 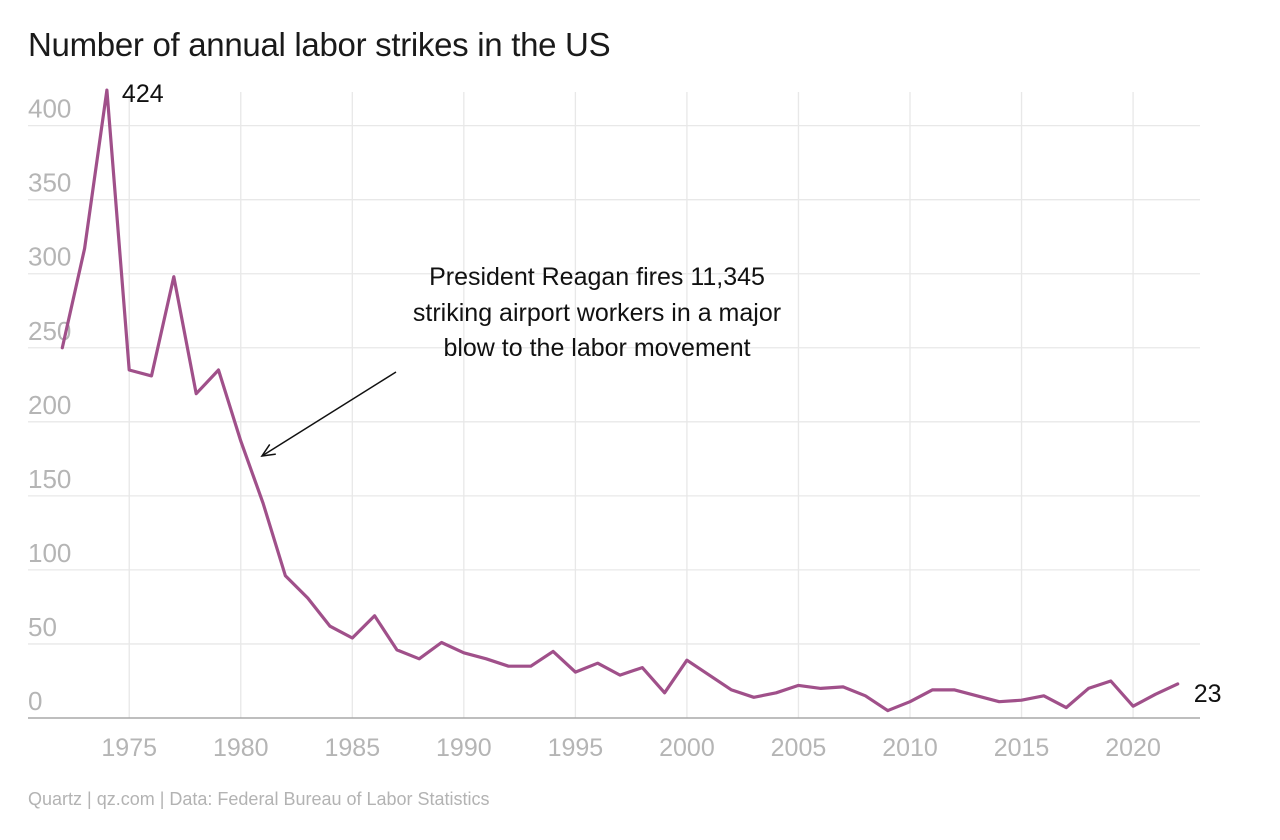 What do you see at coordinates (49, 257) in the screenshot?
I see `y-tick-label: 300` at bounding box center [49, 257].